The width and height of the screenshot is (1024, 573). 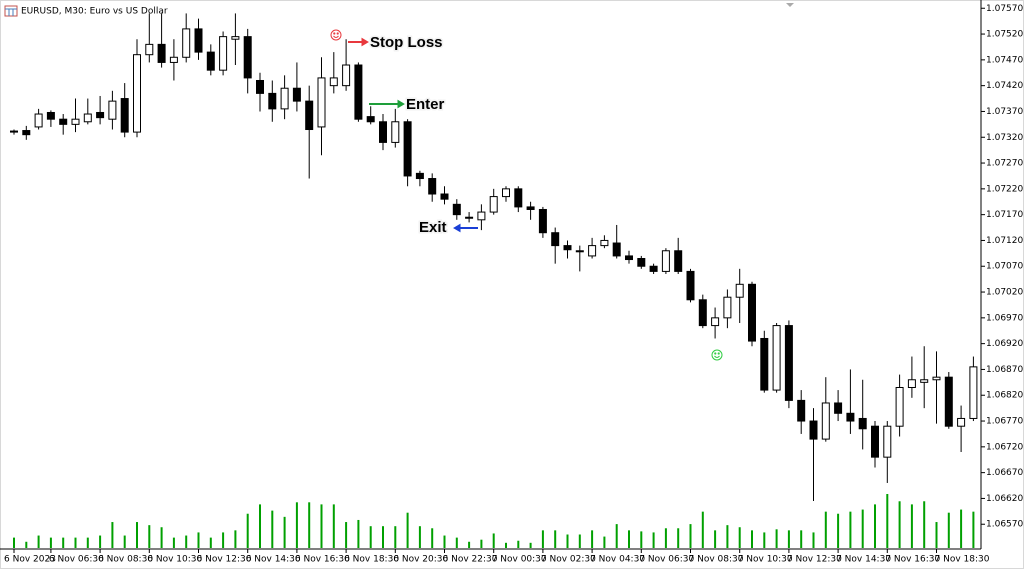 I want to click on y-tick-label: 1.07070, so click(x=1004, y=267).